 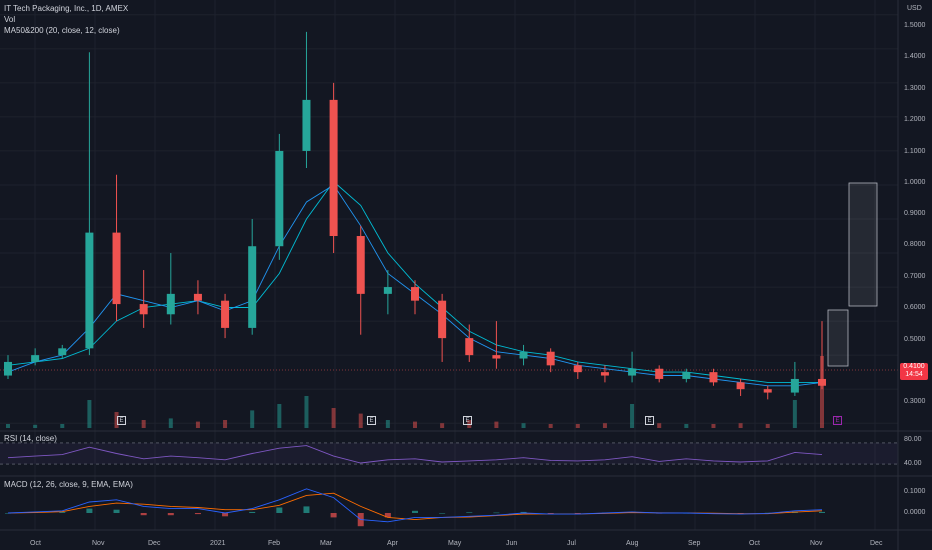 What do you see at coordinates (863, 244) in the screenshot?
I see `projection-box` at bounding box center [863, 244].